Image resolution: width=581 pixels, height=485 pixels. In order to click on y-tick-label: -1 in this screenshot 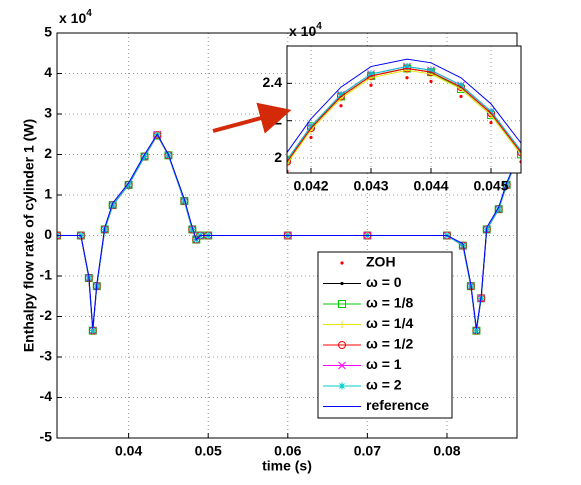, I will do `click(46, 275)`.